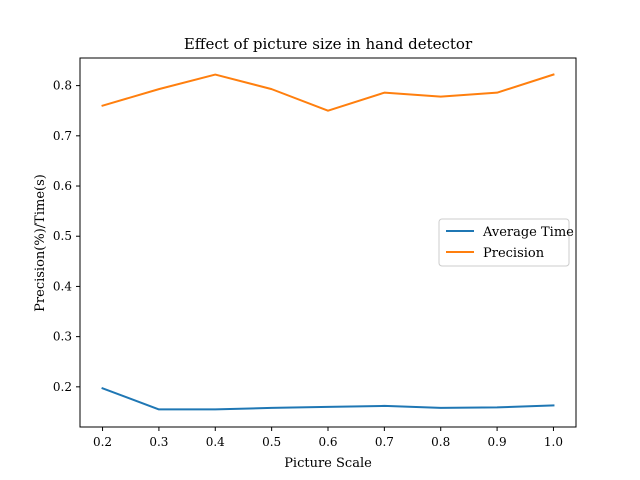 Image resolution: width=640 pixels, height=480 pixels. What do you see at coordinates (62, 186) in the screenshot?
I see `y-tick-label: 0.6` at bounding box center [62, 186].